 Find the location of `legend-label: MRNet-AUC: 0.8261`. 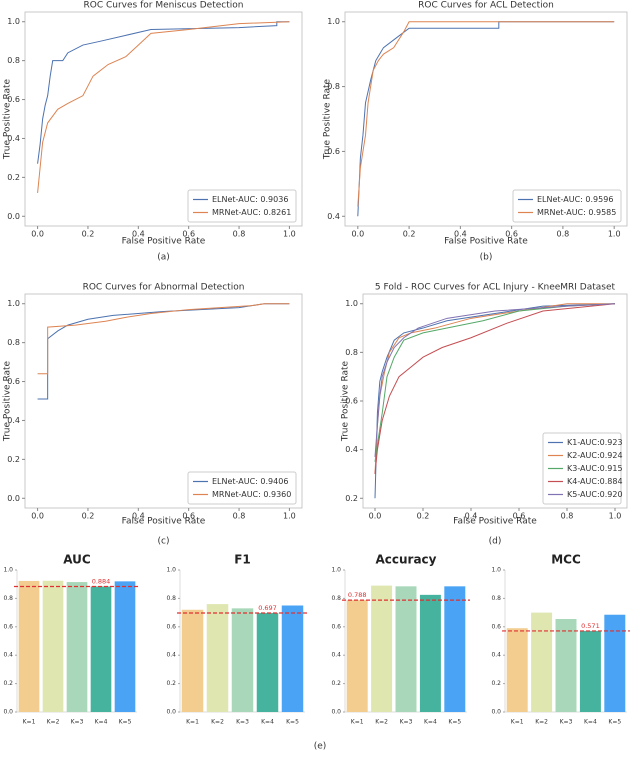

legend-label: MRNet-AUC: 0.8261 is located at coordinates (251, 212).